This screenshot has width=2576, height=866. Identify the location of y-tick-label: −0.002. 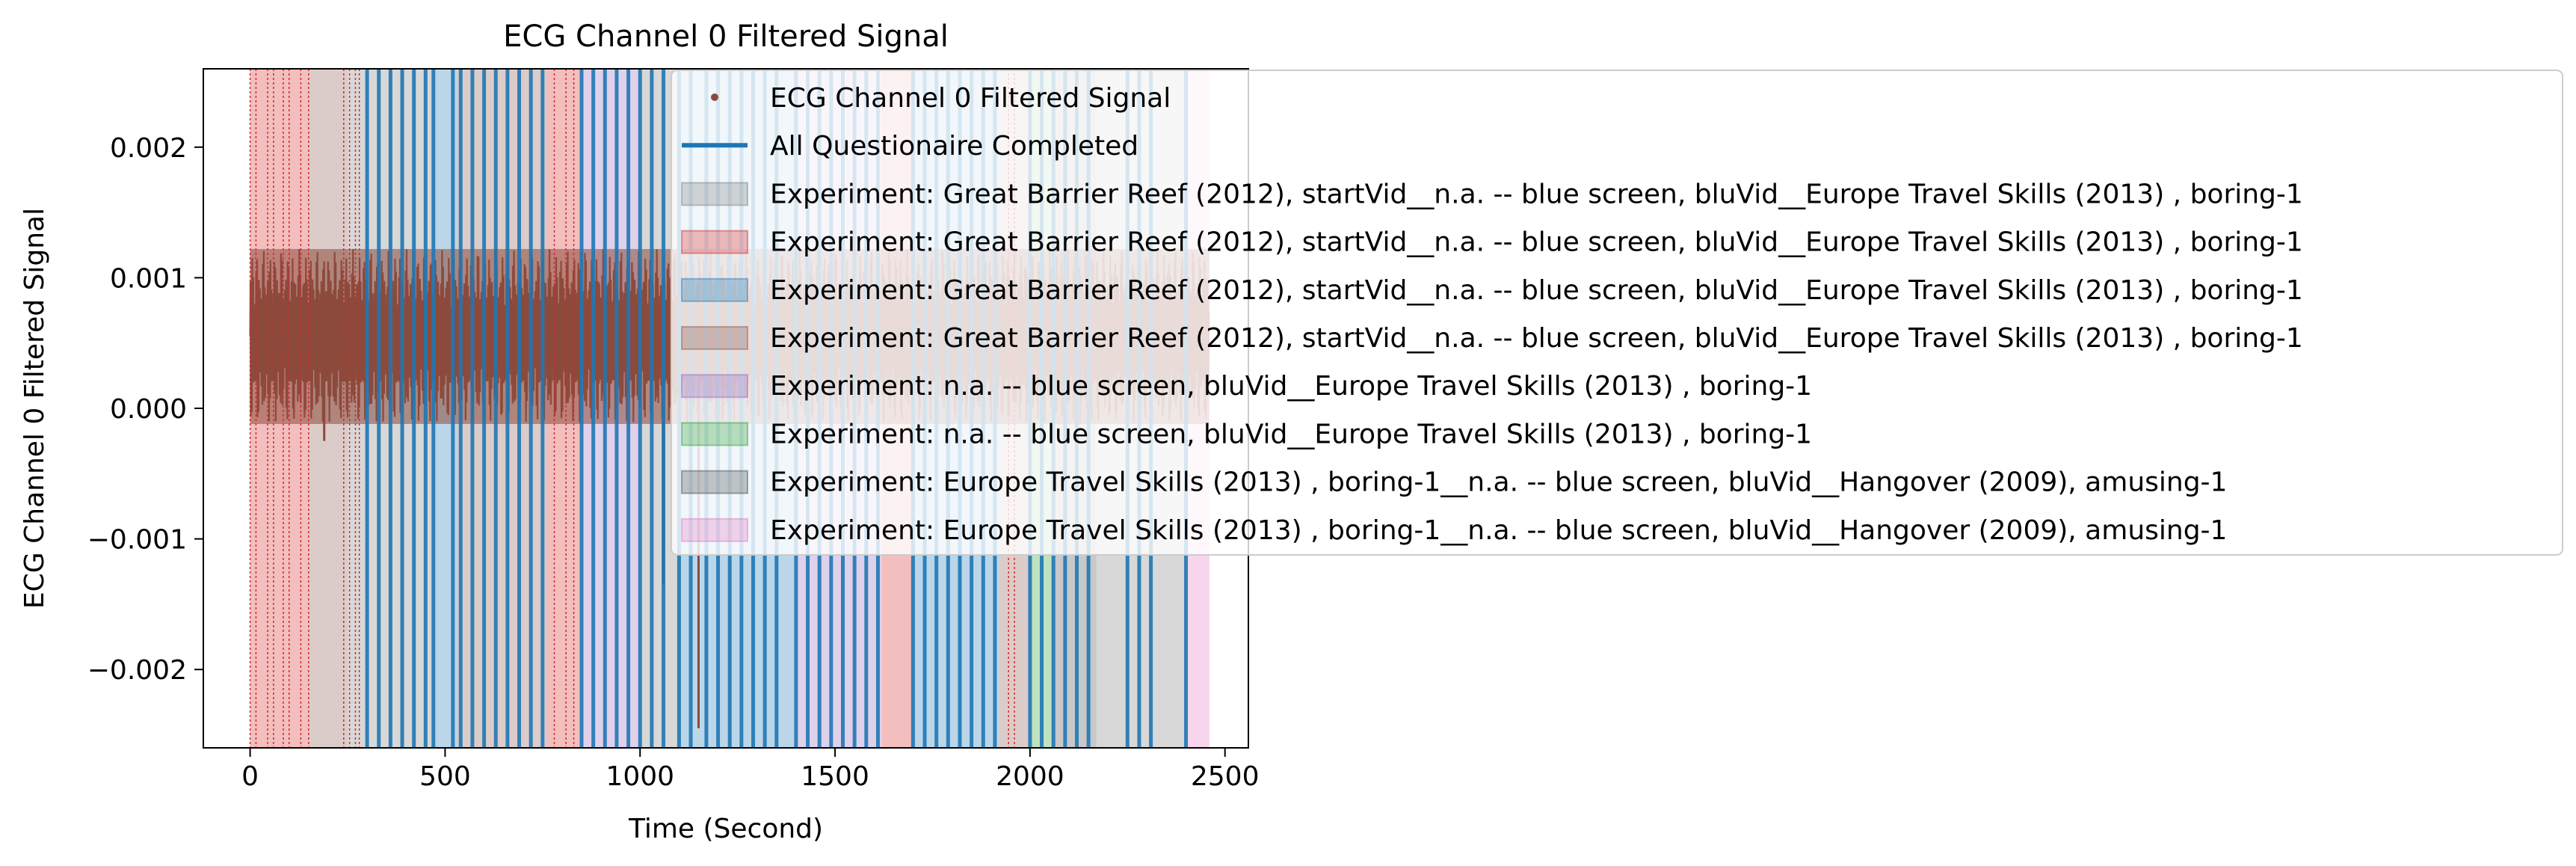
(137, 670).